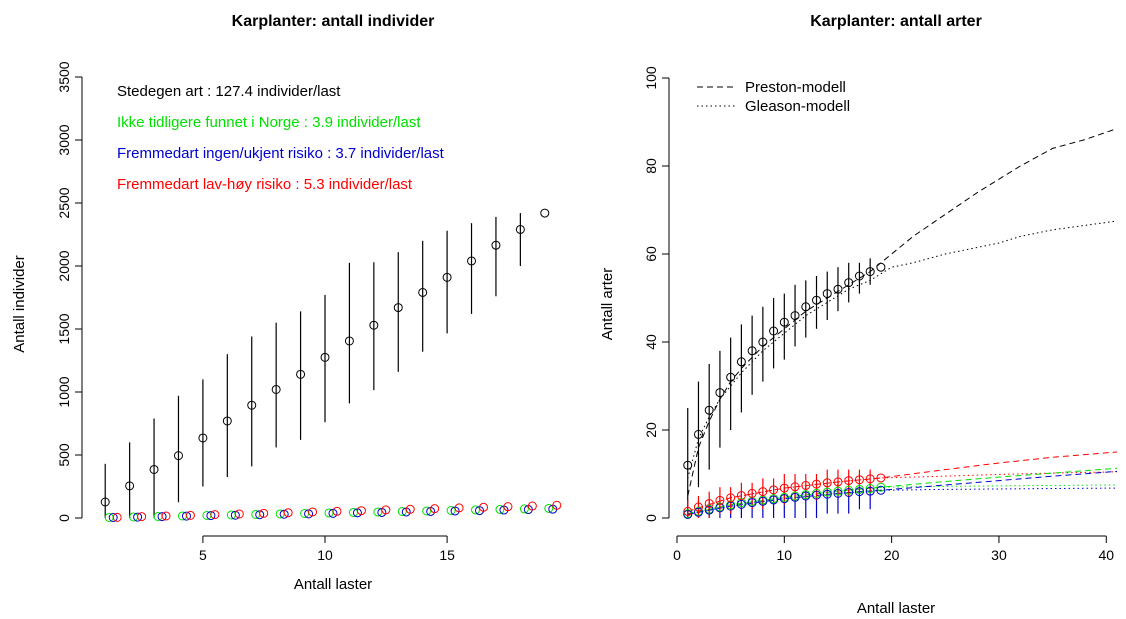 The width and height of the screenshot is (1126, 619). Describe the element at coordinates (64, 328) in the screenshot. I see `y-tick-label: 1500` at that location.